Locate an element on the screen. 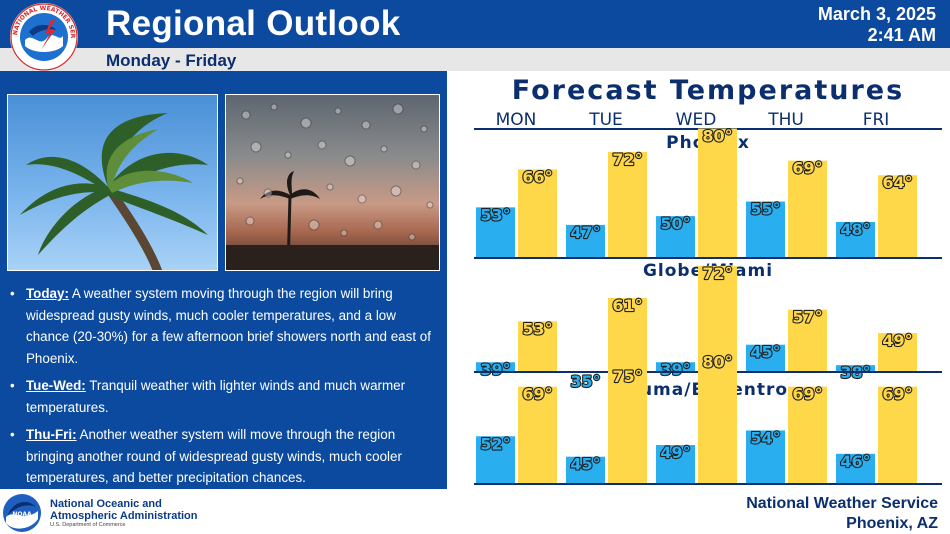  phoenix-high-bar-thu is located at coordinates (807, 208).